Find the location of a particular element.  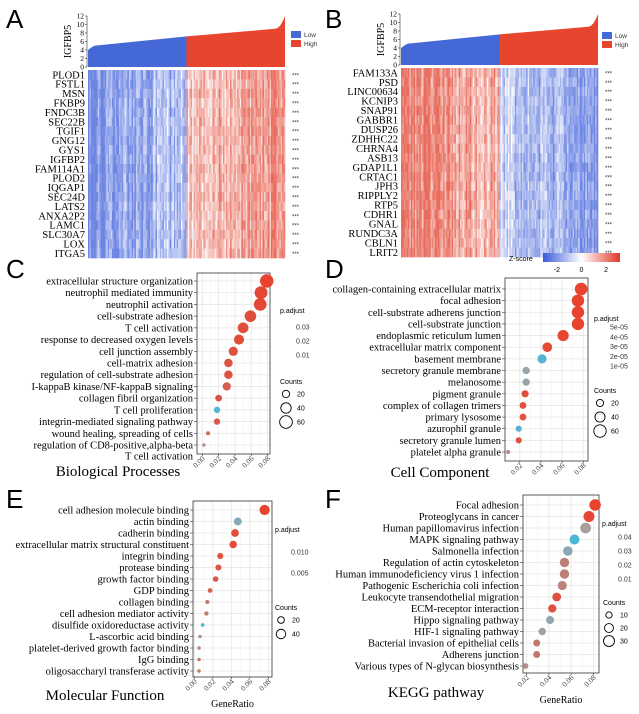

y-tick-label: 8 is located at coordinates (395, 31).